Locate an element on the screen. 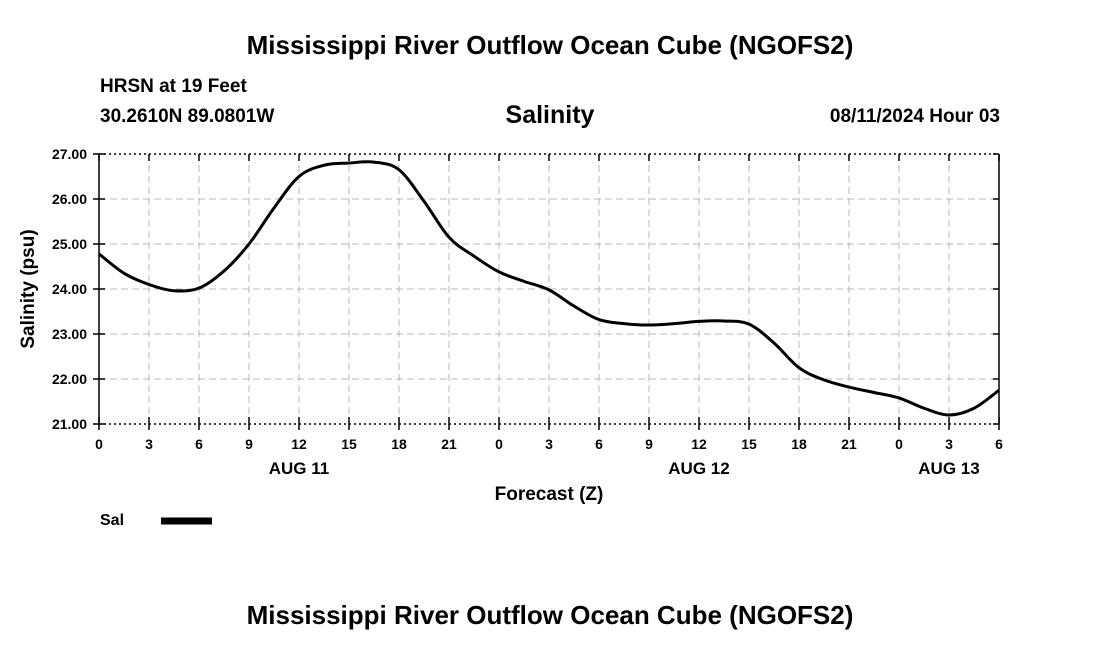 This screenshot has width=1100, height=650. forecast-datetime: 08/11/2024 Hour 03 is located at coordinates (914, 116).